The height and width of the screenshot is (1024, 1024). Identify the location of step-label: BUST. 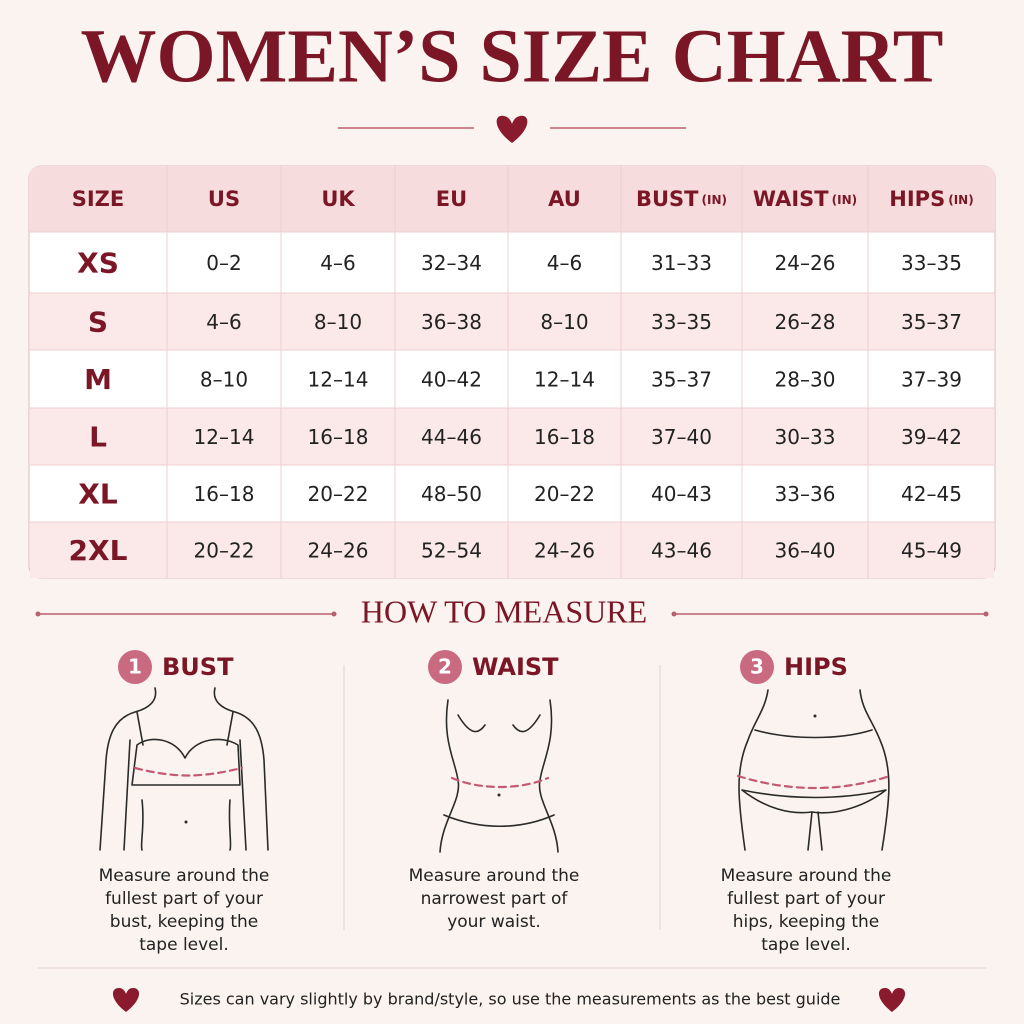
(198, 667).